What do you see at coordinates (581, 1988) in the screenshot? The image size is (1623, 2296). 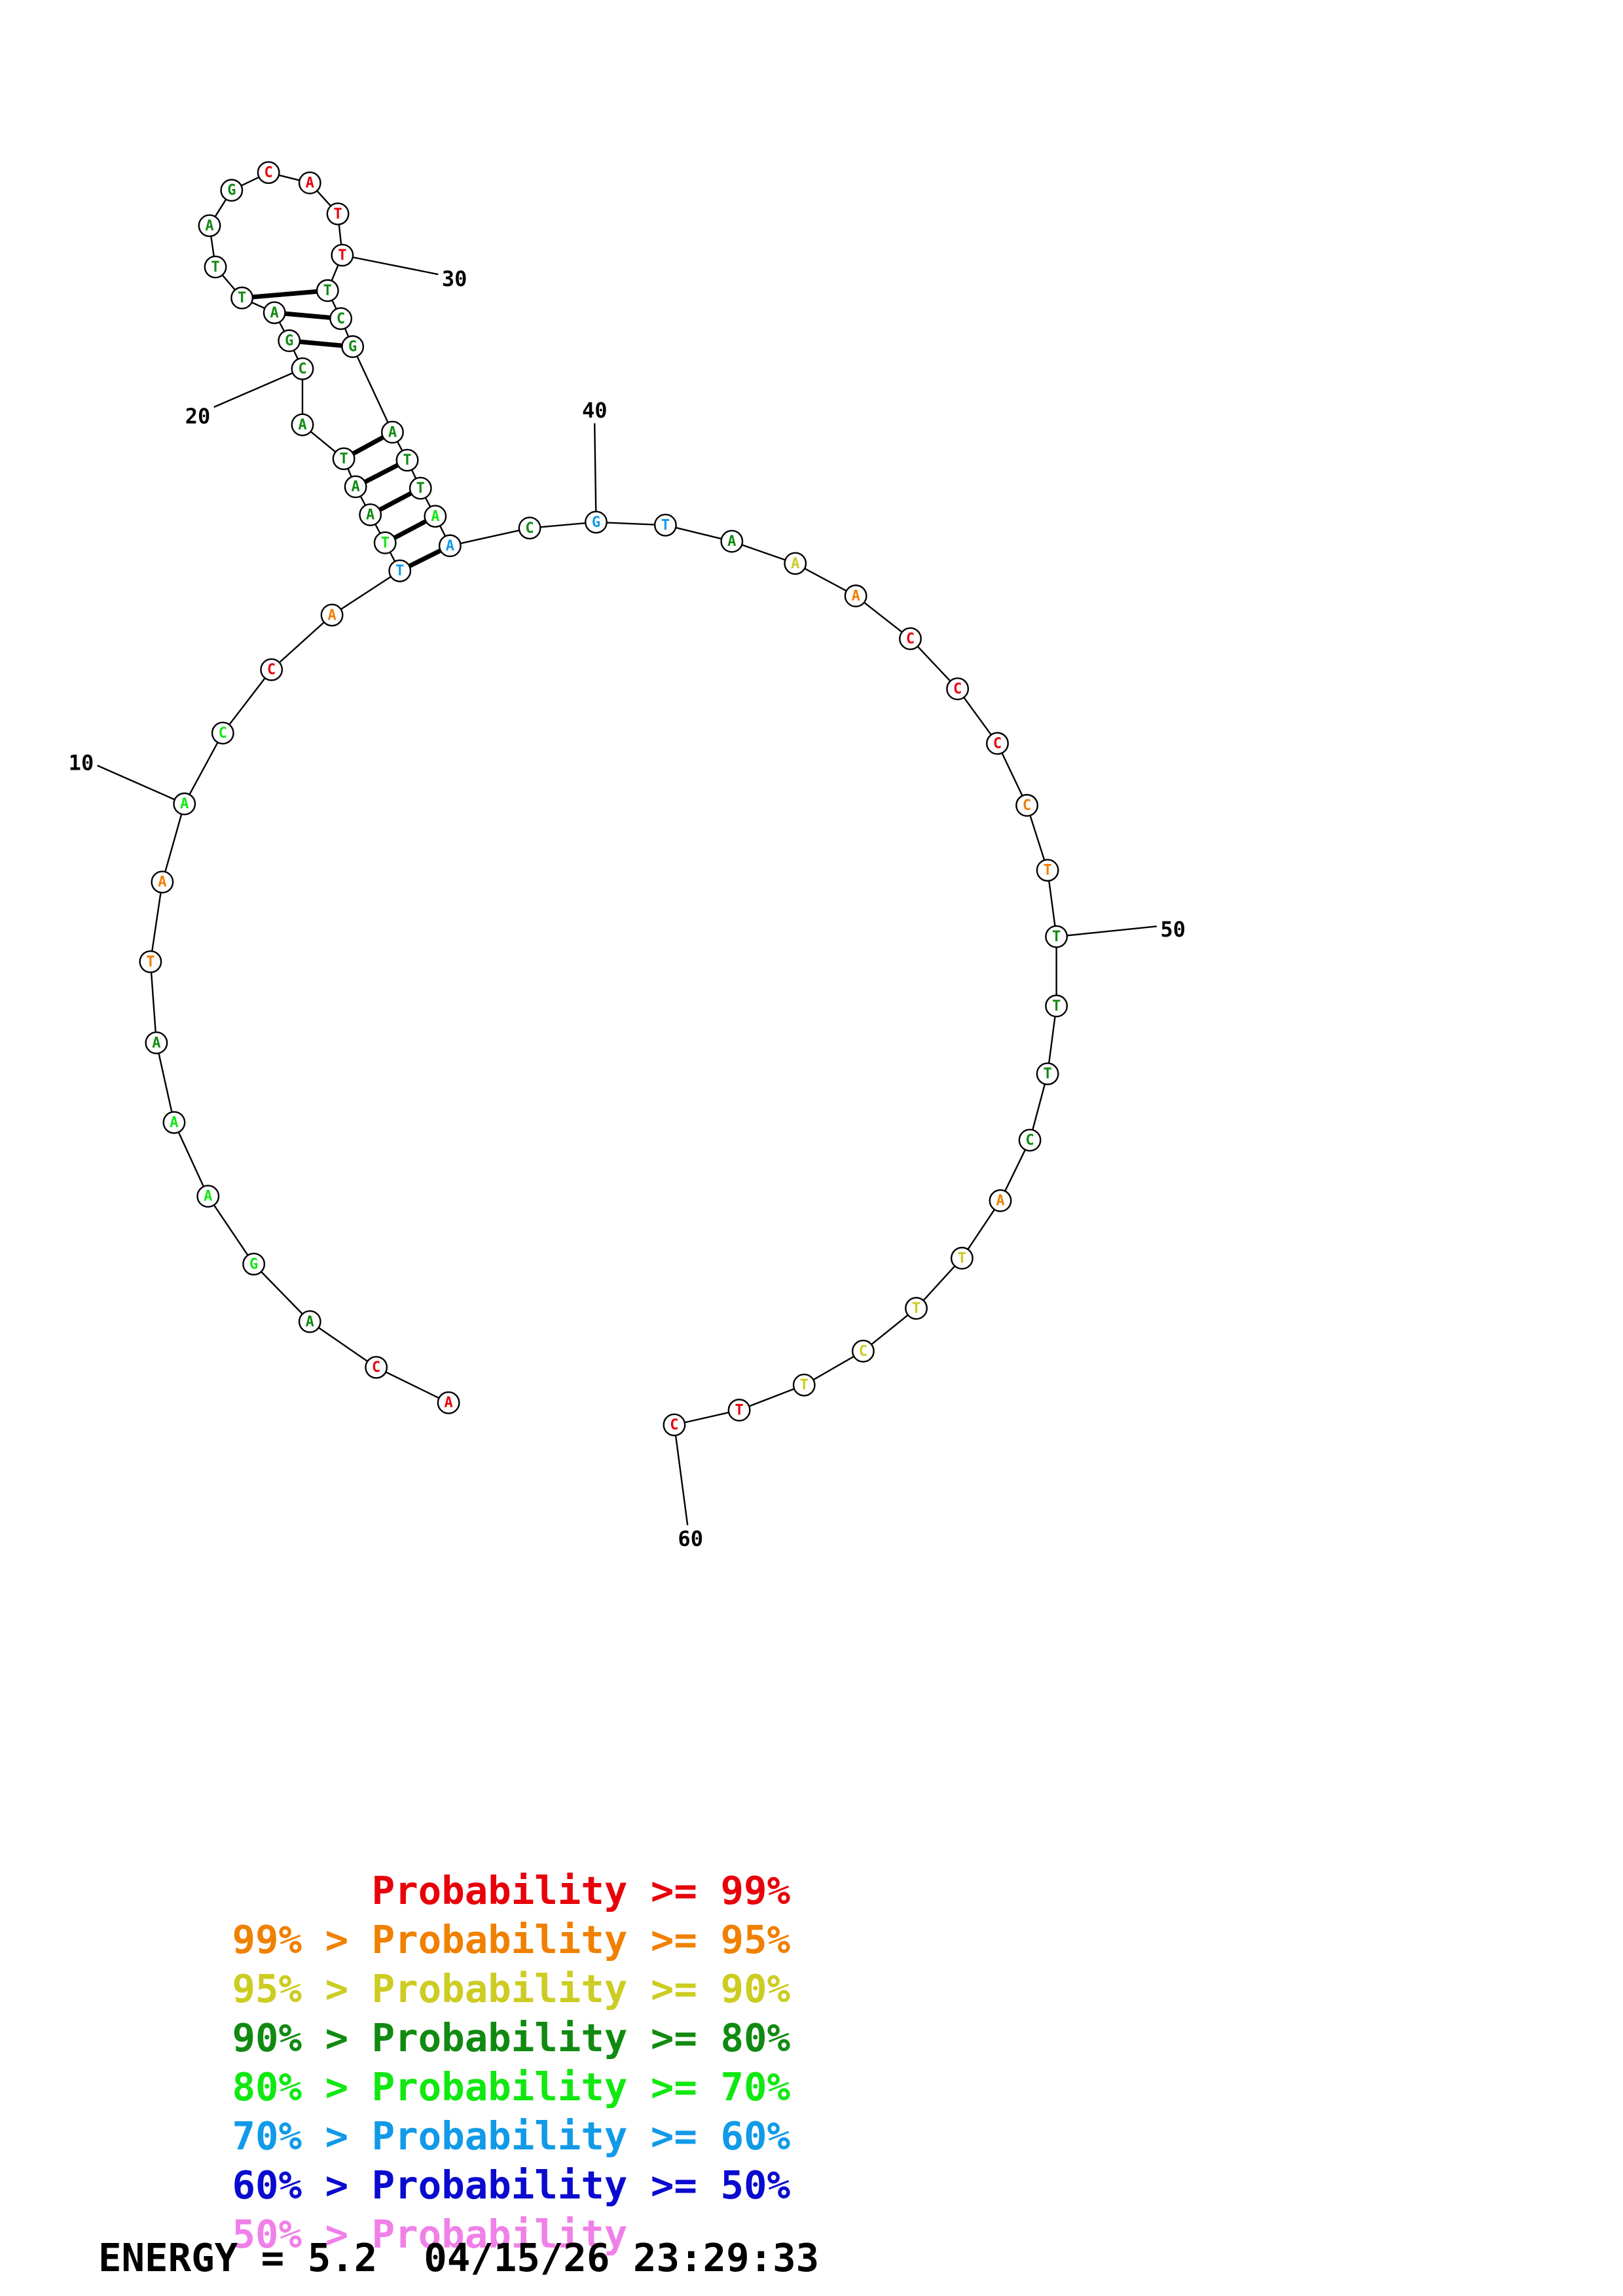 I see `legend-row-right: Probability >= 90%` at bounding box center [581, 1988].